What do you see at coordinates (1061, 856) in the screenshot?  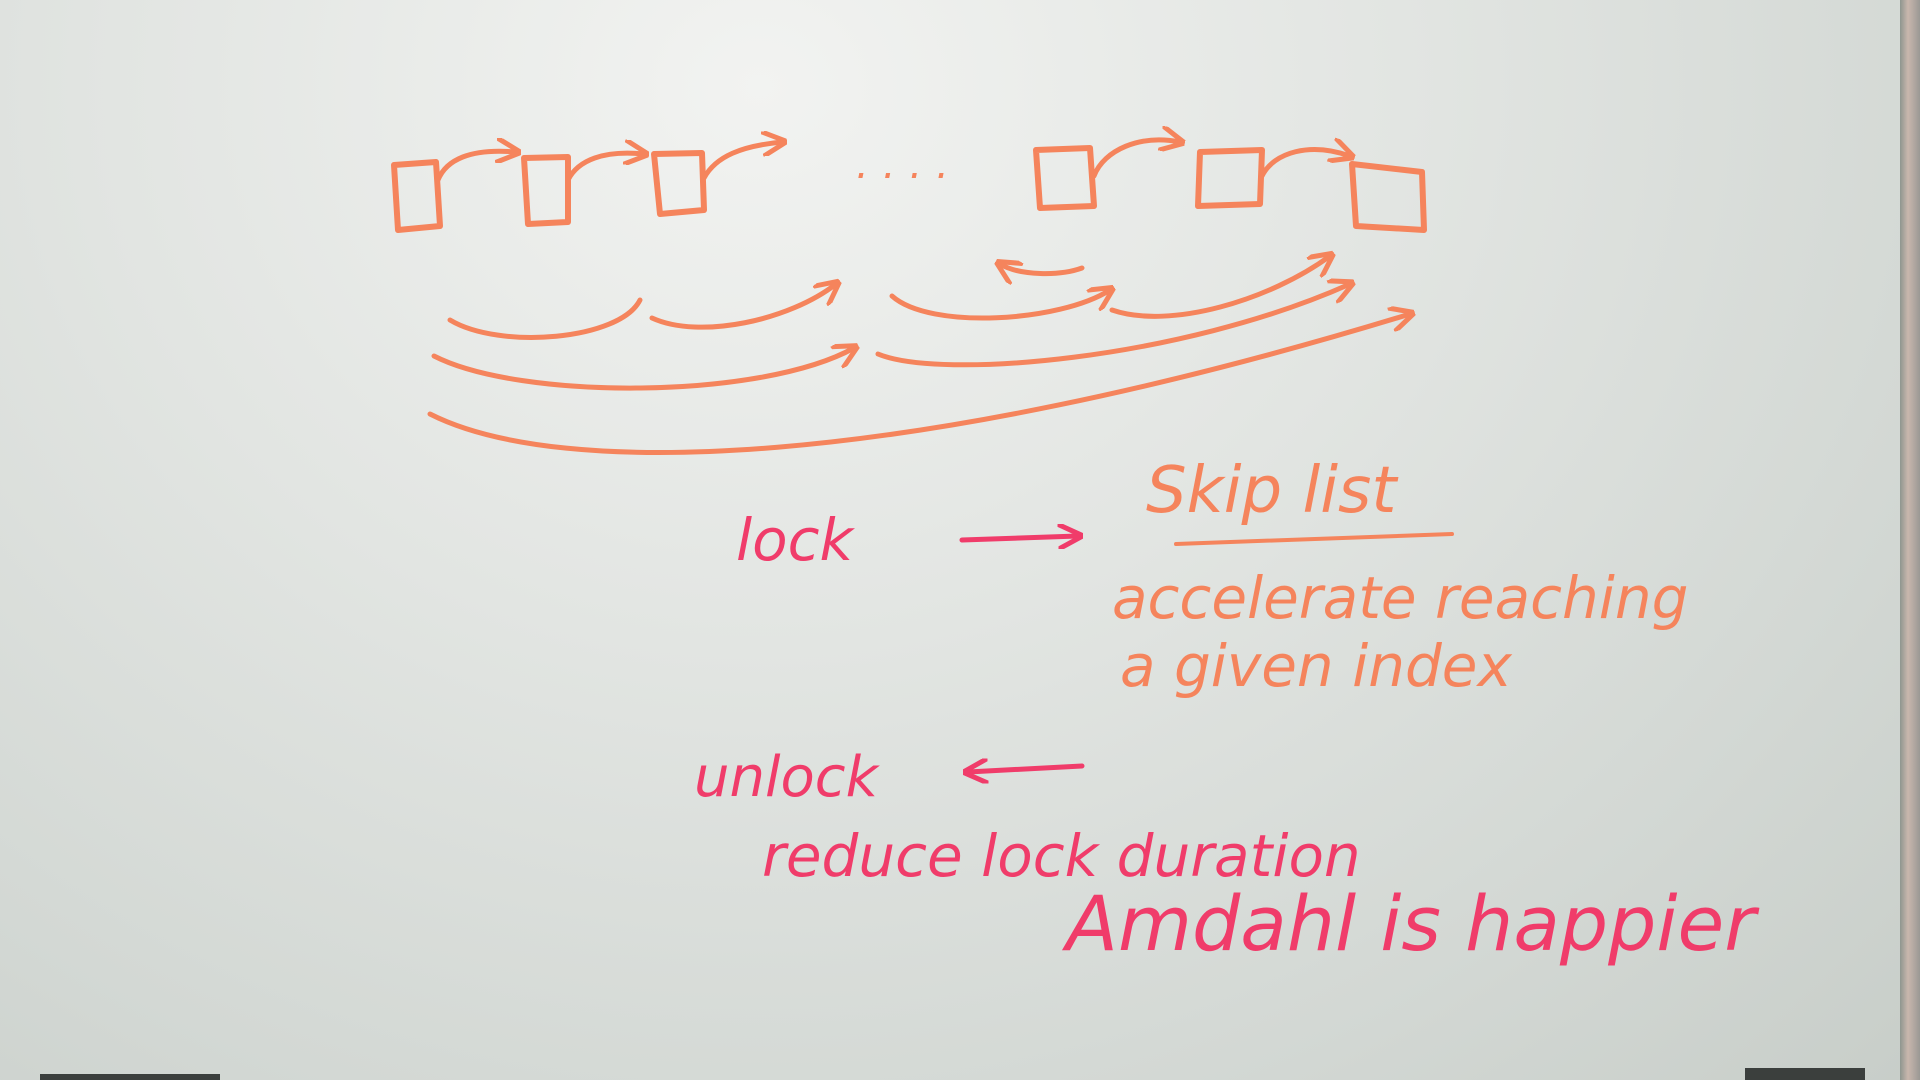 I see `reduce-lock-duration: reduce lock duration` at bounding box center [1061, 856].